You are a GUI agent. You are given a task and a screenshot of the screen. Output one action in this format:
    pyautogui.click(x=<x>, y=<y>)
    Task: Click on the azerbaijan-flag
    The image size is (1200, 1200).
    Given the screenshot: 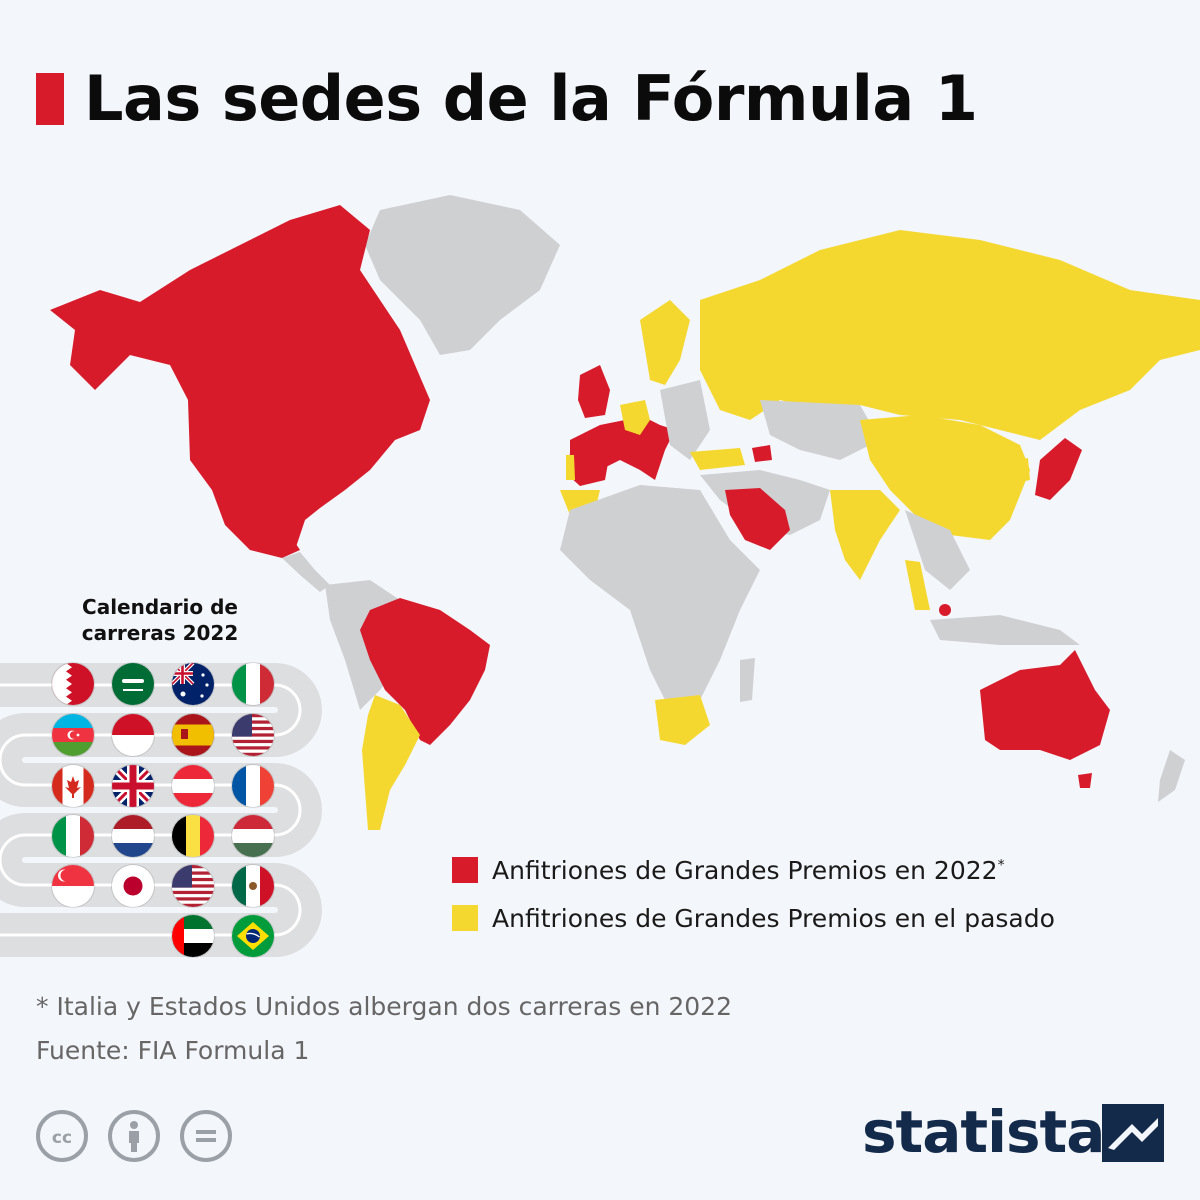 What is the action you would take?
    pyautogui.click(x=73, y=735)
    